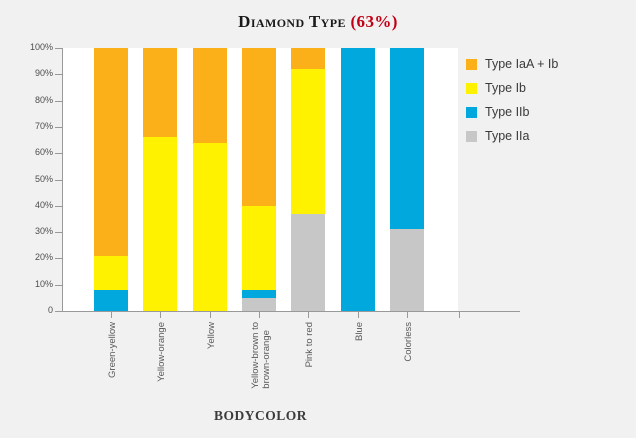 The image size is (636, 438). Describe the element at coordinates (43, 99) in the screenshot. I see `y-axis-tick-label: 80%` at that location.